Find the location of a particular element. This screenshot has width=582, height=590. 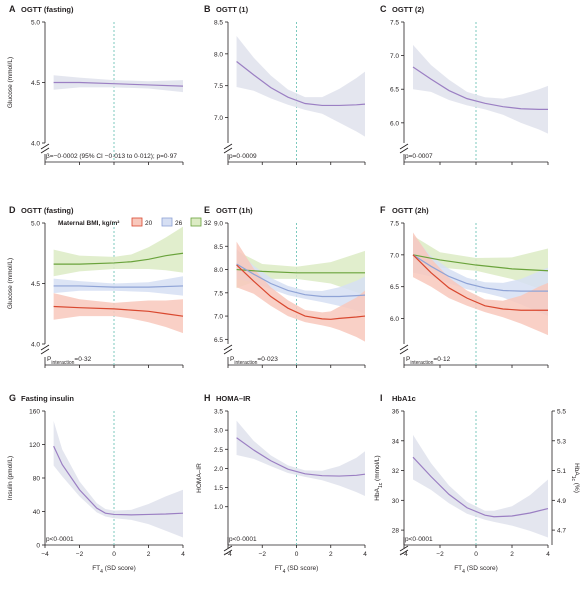

panel-title: HbA1c is located at coordinates (404, 398).